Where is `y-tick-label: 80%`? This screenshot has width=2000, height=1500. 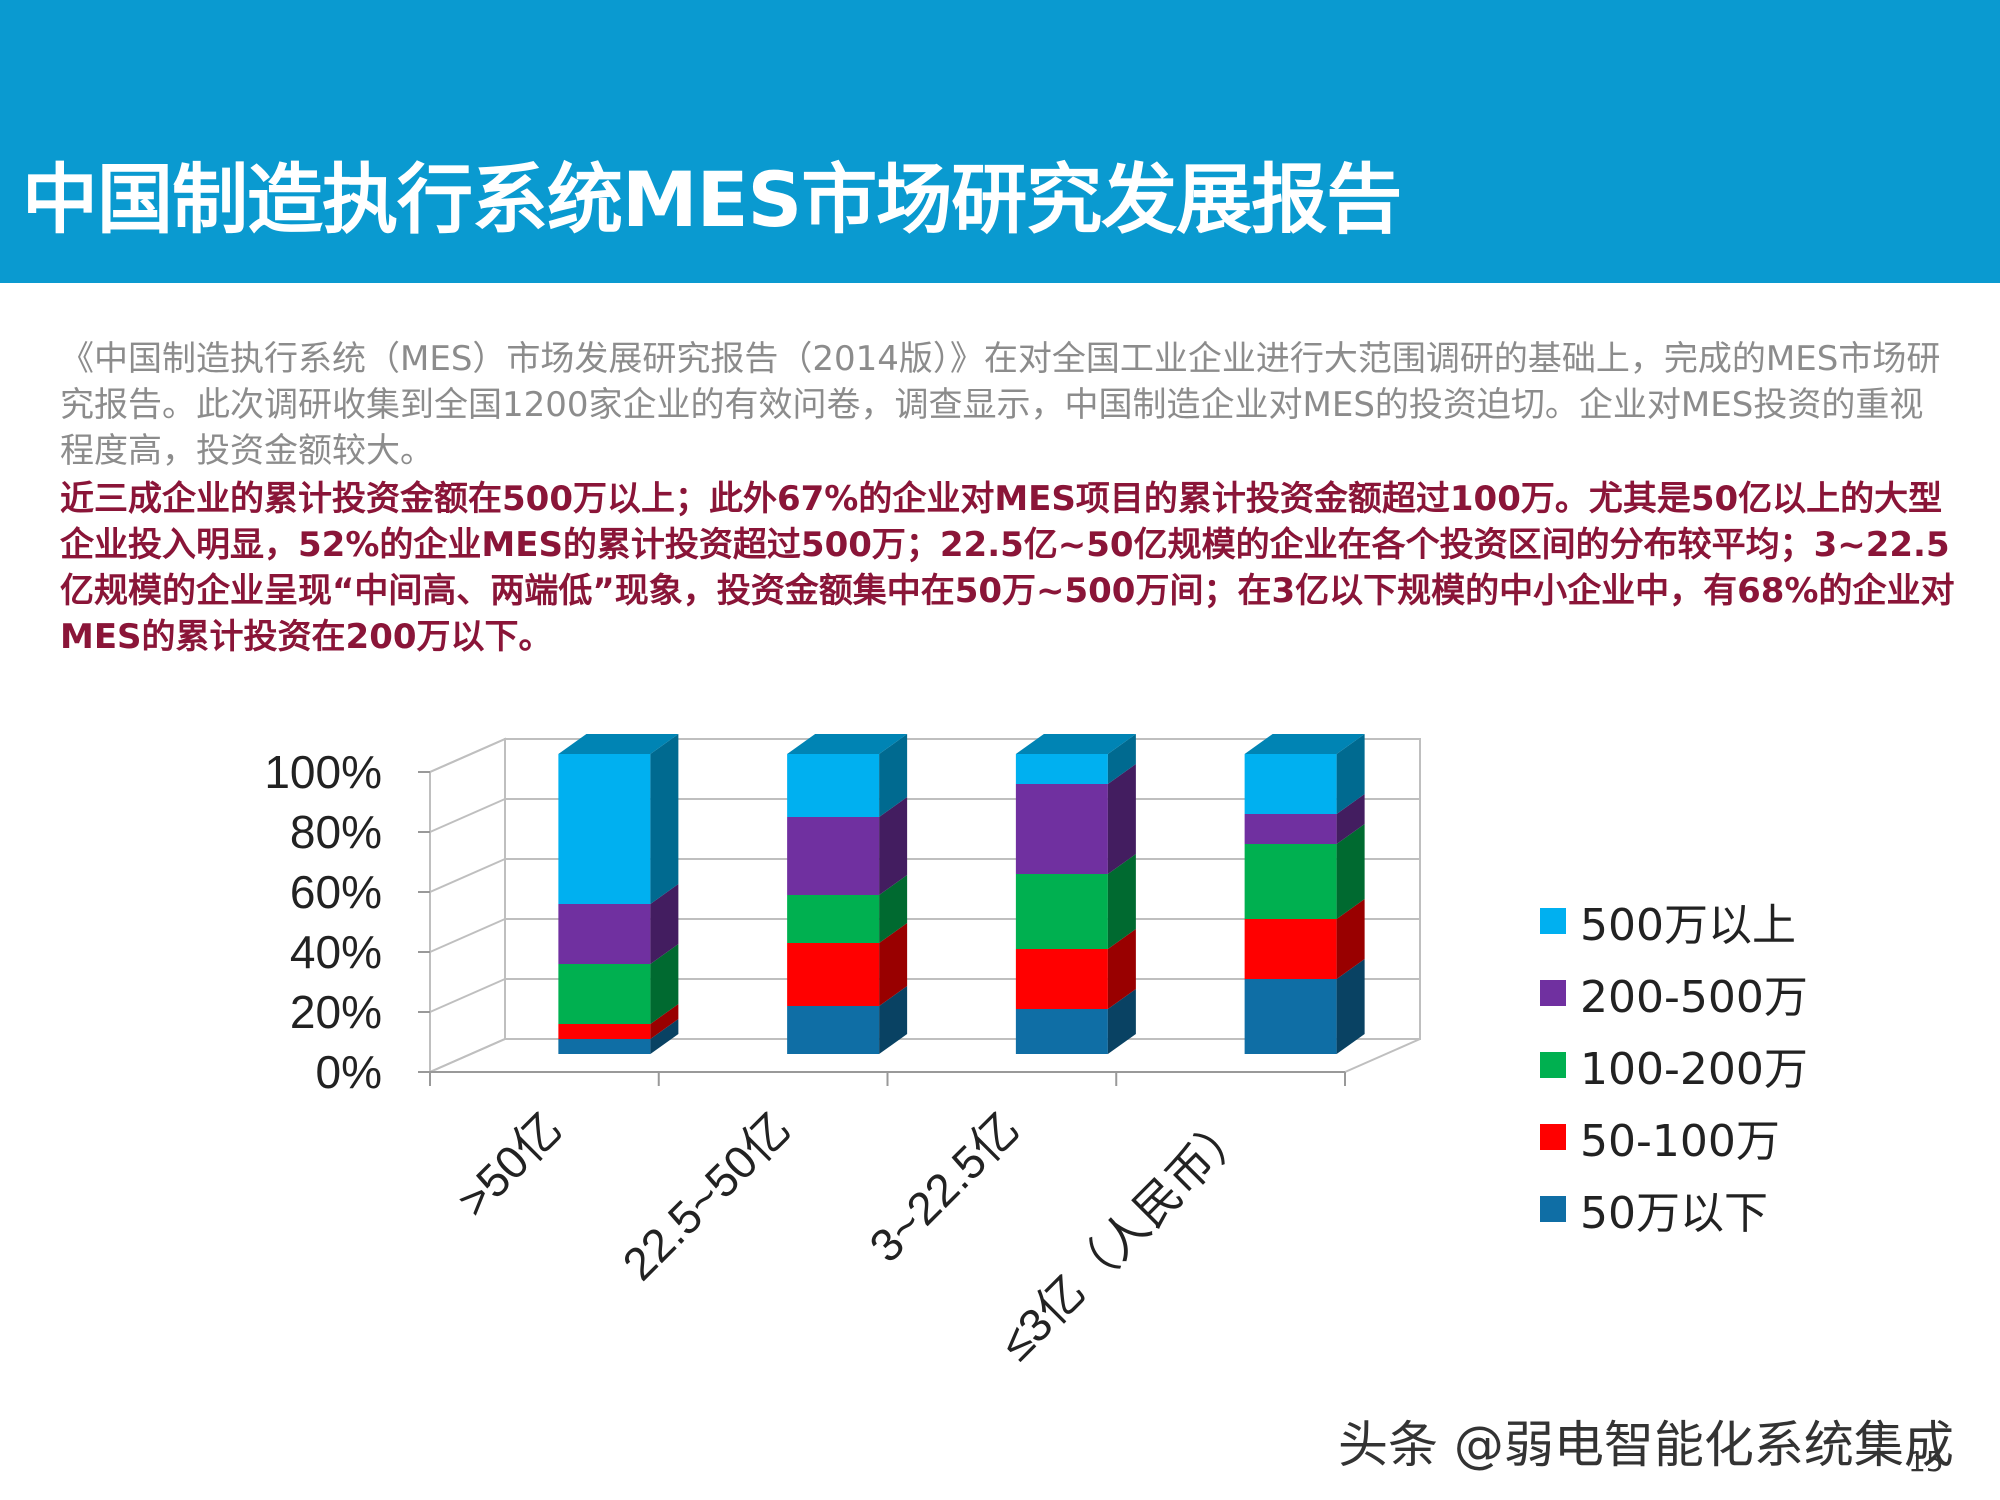 y-tick-label: 80% is located at coordinates (336, 832).